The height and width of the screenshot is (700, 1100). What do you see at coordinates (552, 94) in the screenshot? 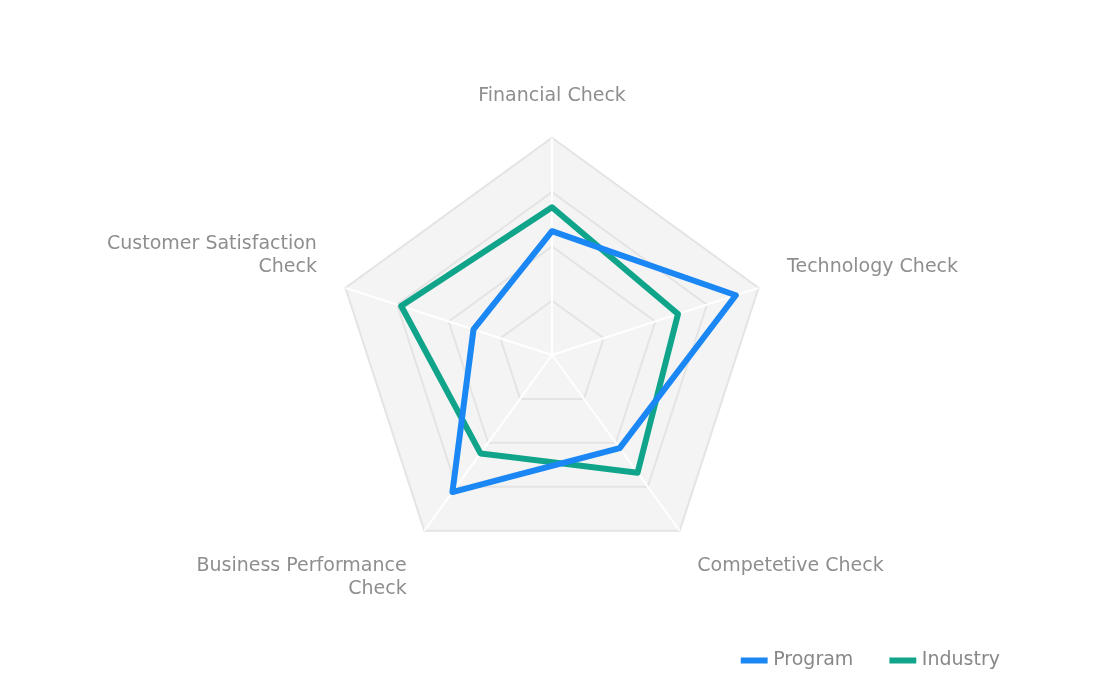
I see `spoke-label: Financial Check` at bounding box center [552, 94].